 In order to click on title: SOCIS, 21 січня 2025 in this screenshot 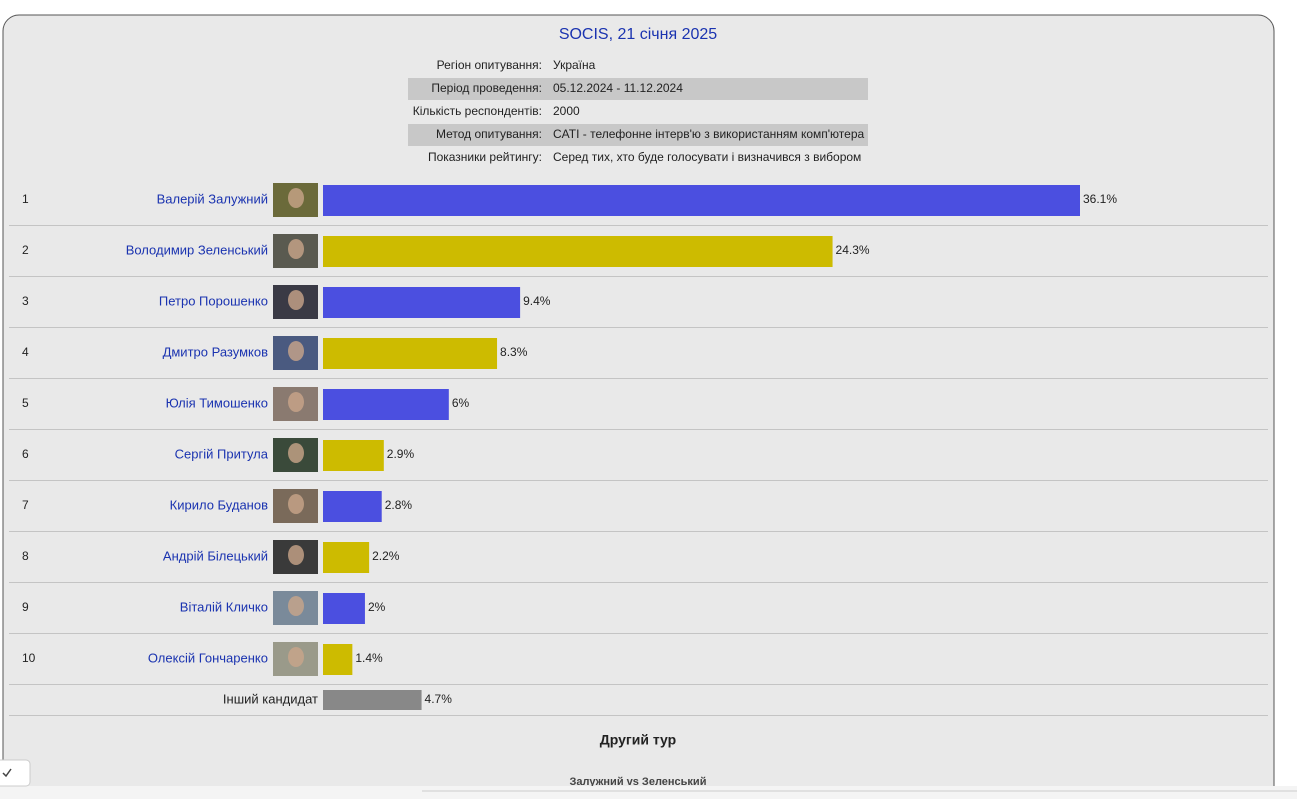, I will do `click(638, 34)`.